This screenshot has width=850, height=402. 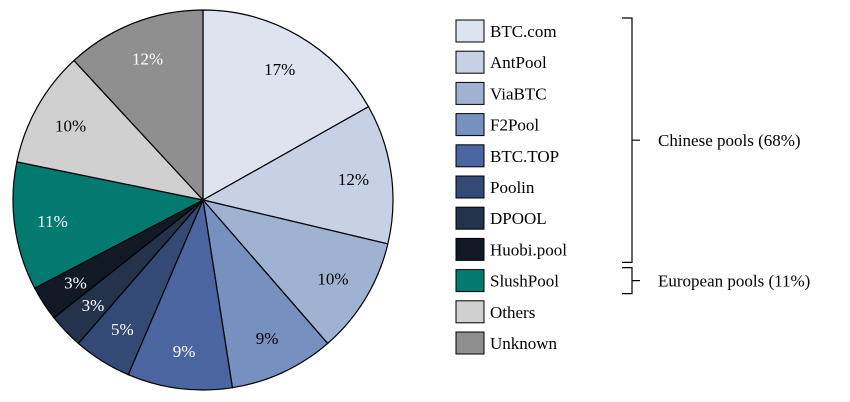 I want to click on legend-item-f2pool: F2Pool, so click(x=497, y=125).